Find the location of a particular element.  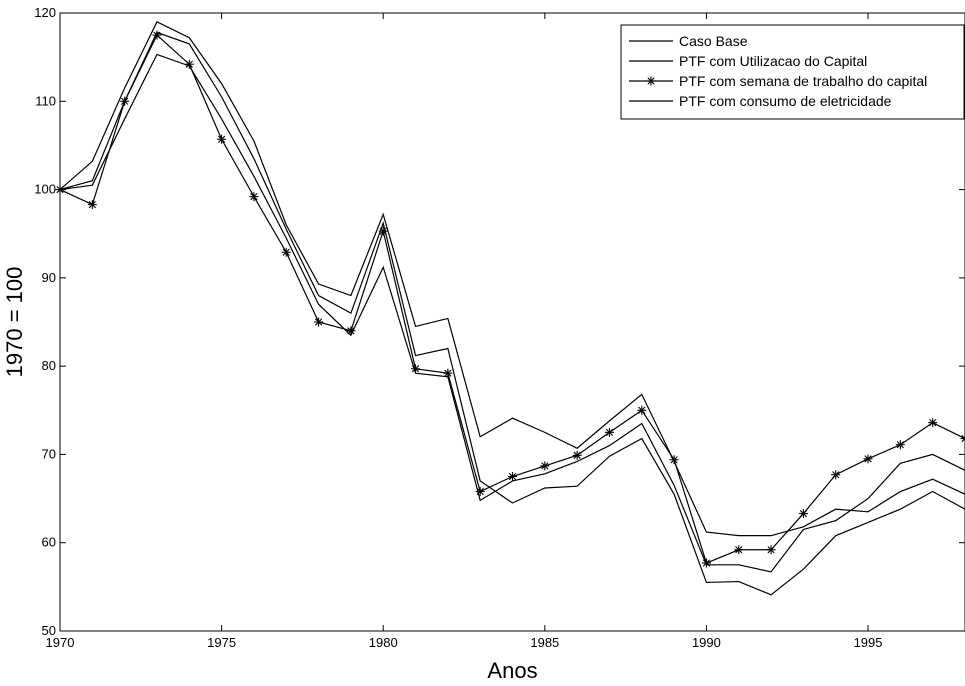

legend-label: PTF com consumo de eletricidade is located at coordinates (785, 101).